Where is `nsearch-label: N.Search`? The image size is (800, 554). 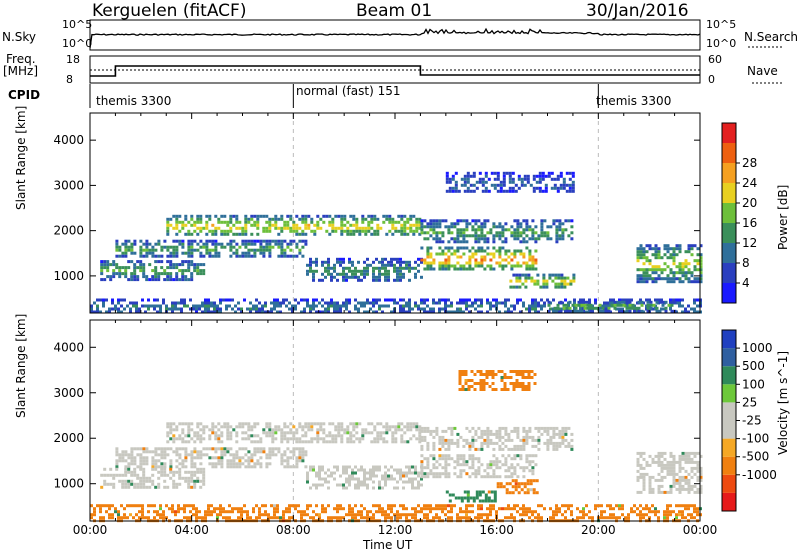
nsearch-label: N.Search is located at coordinates (771, 37).